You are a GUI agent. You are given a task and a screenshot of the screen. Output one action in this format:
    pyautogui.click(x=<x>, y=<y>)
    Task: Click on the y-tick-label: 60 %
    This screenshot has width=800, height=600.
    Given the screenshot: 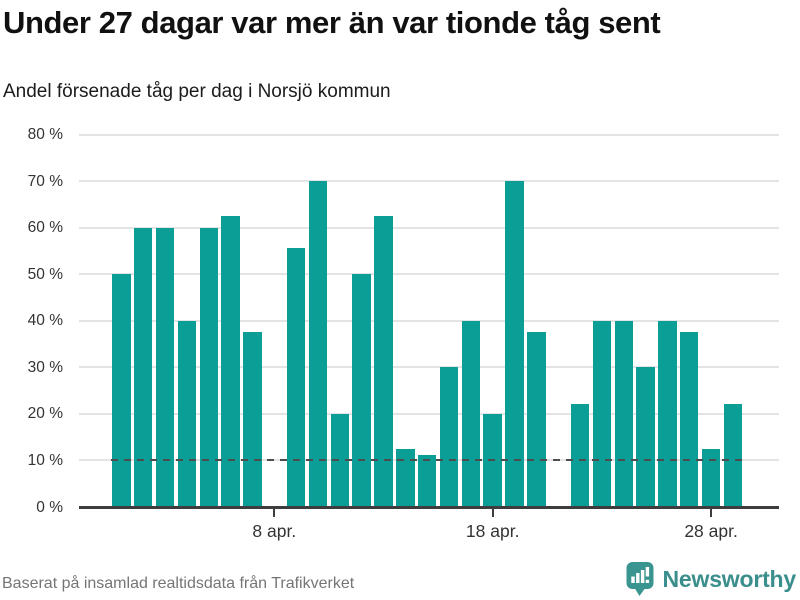 What is the action you would take?
    pyautogui.click(x=45, y=228)
    